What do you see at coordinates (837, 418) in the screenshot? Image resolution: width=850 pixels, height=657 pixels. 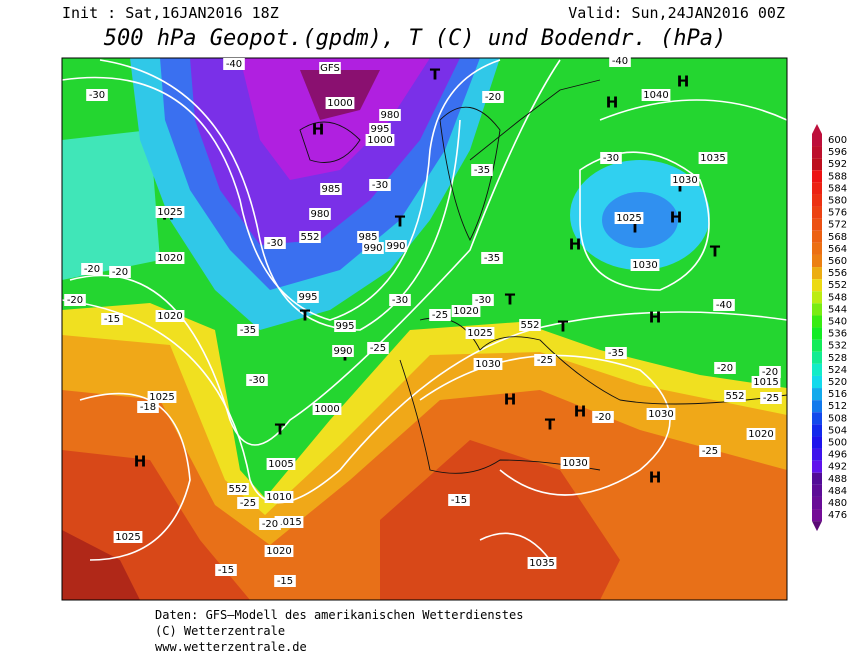 I see `colorbar-label: 508` at bounding box center [837, 418].